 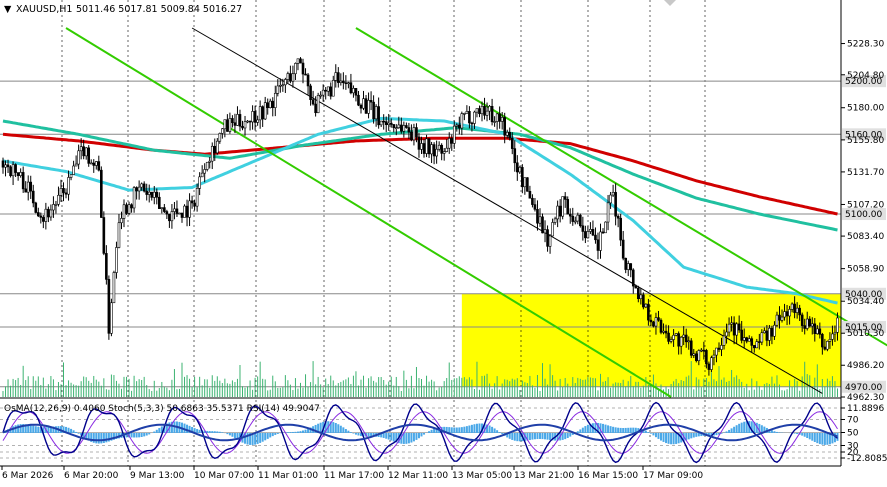 What do you see at coordinates (865, 237) in the screenshot?
I see `price-axis-tick-label: 5083.40` at bounding box center [865, 237].